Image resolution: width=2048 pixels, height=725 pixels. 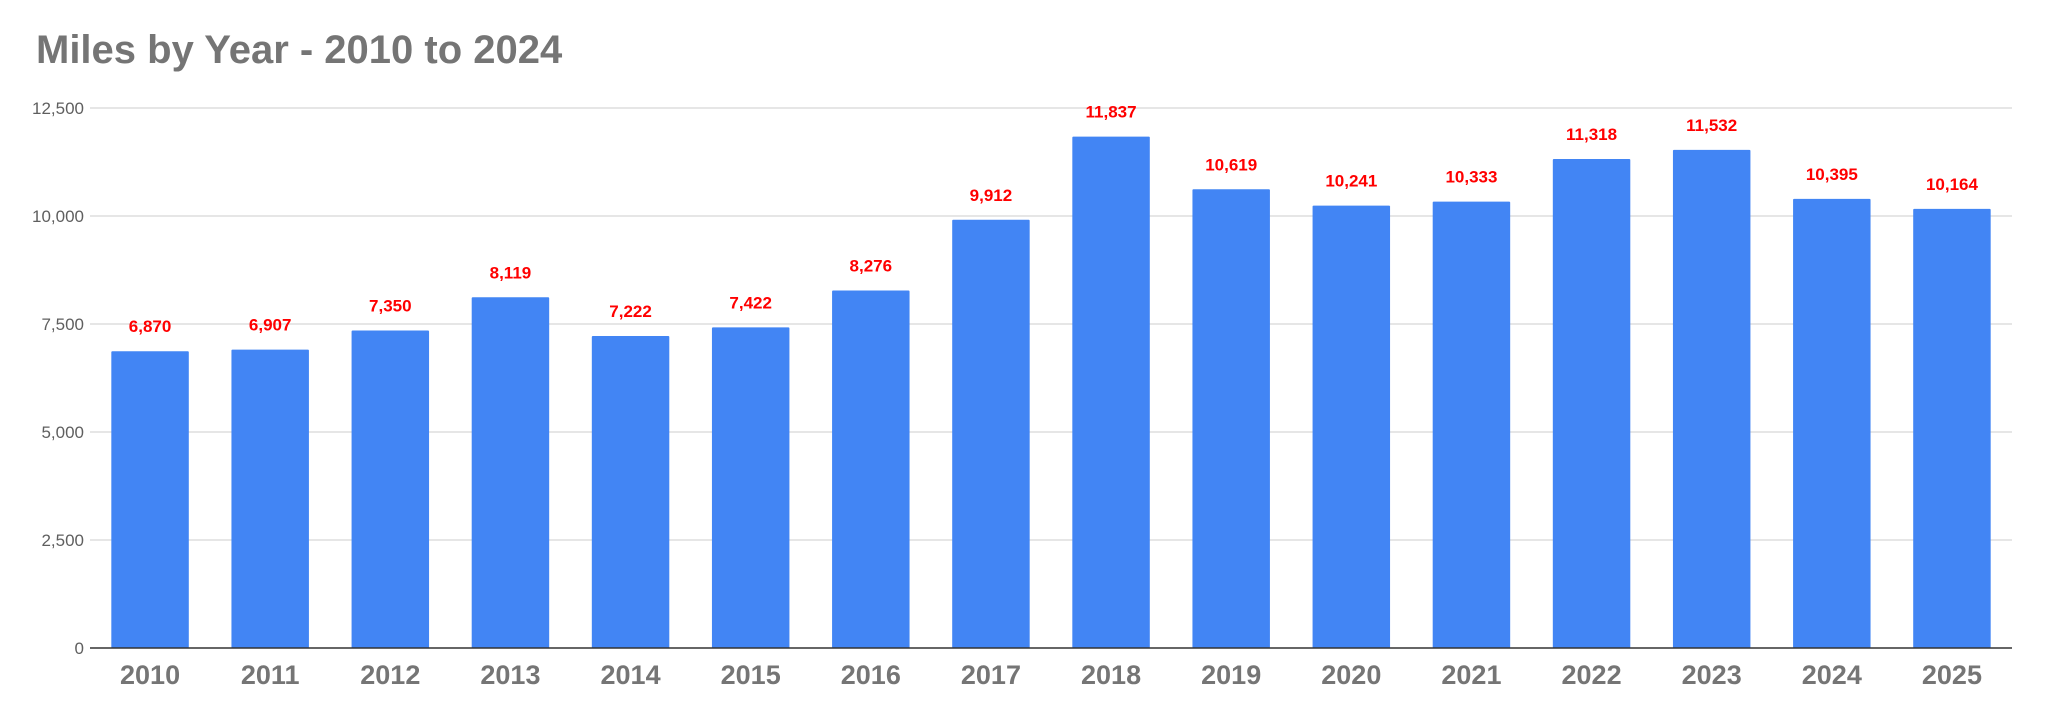 What do you see at coordinates (299, 50) in the screenshot?
I see `chart-title: Miles by Year - 2010 to 2024` at bounding box center [299, 50].